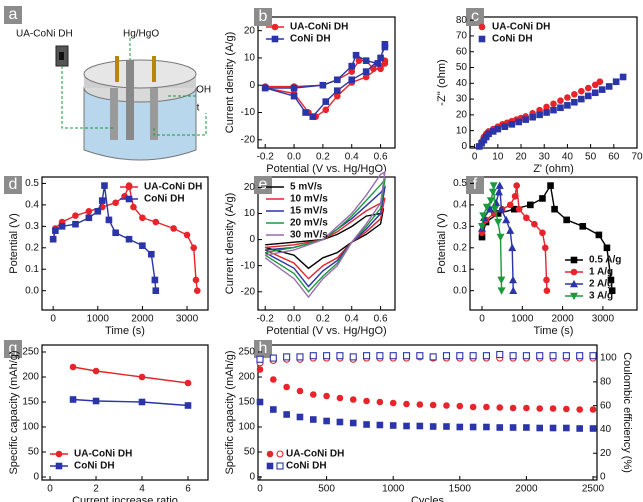 The image size is (643, 502). What do you see at coordinates (188, 489) in the screenshot?
I see `x-tick-label: 6` at bounding box center [188, 489].